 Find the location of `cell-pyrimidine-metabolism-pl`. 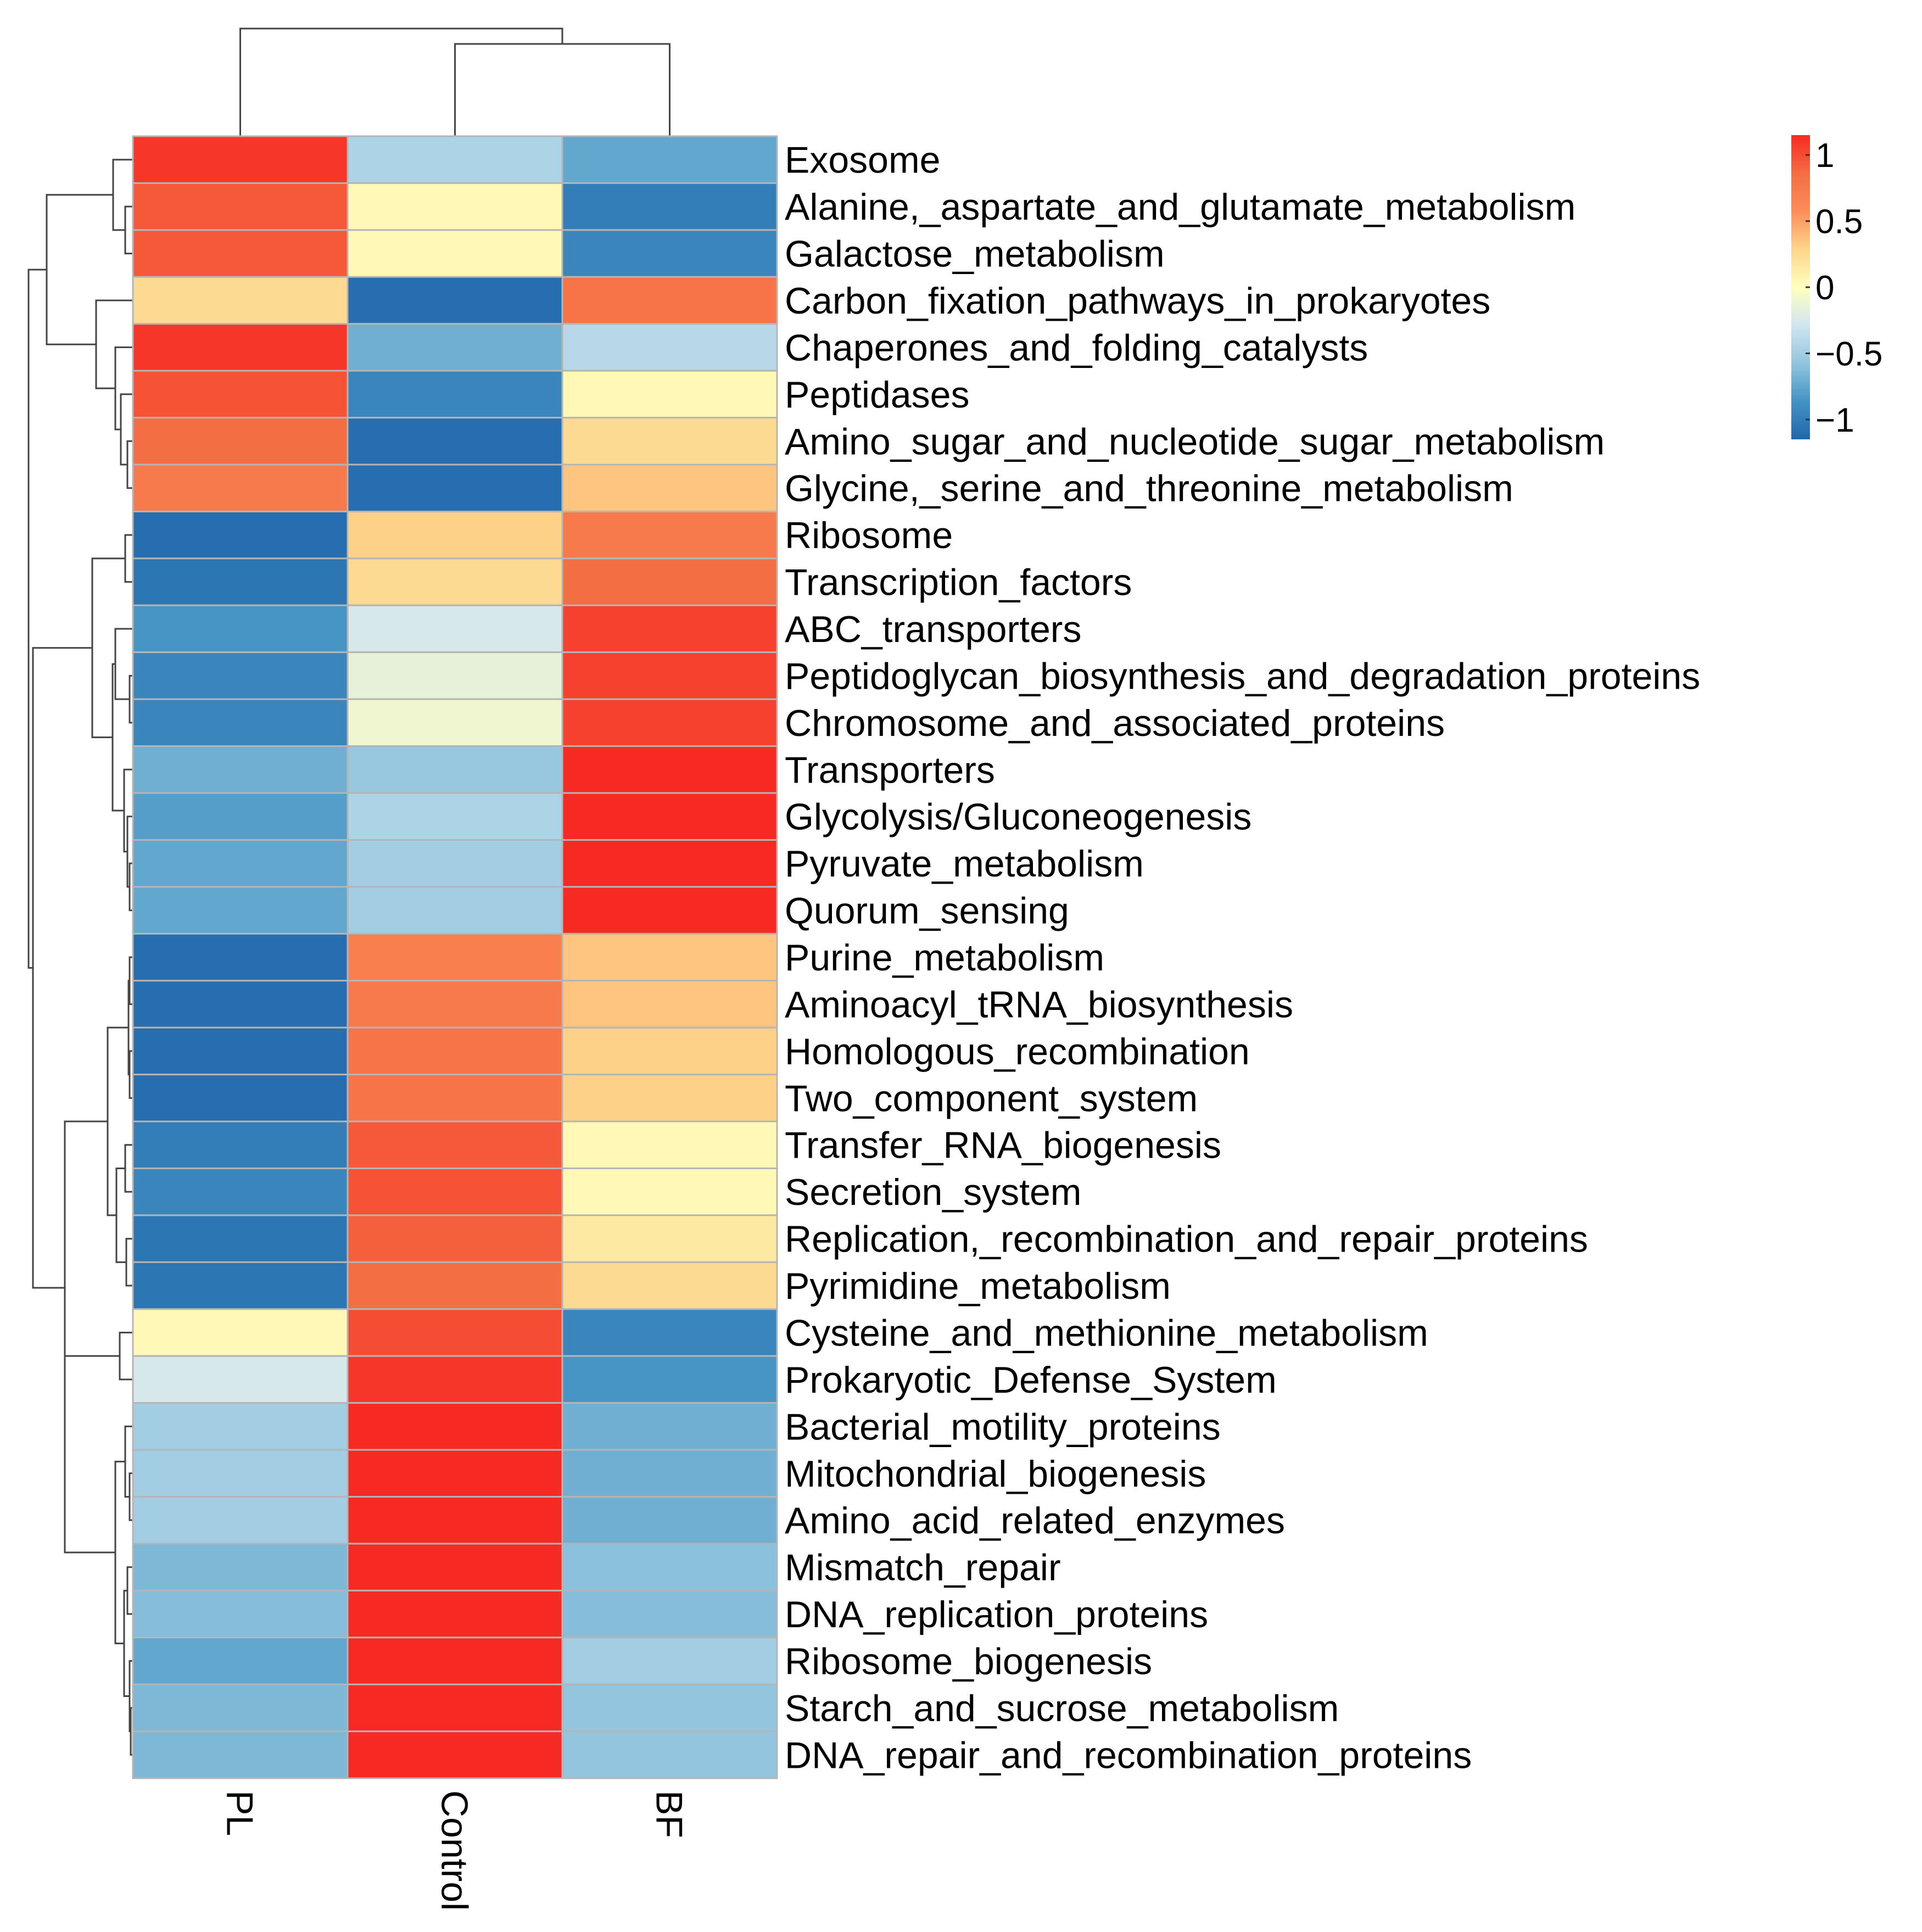

cell-pyrimidine-metabolism-pl is located at coordinates (240, 1285).